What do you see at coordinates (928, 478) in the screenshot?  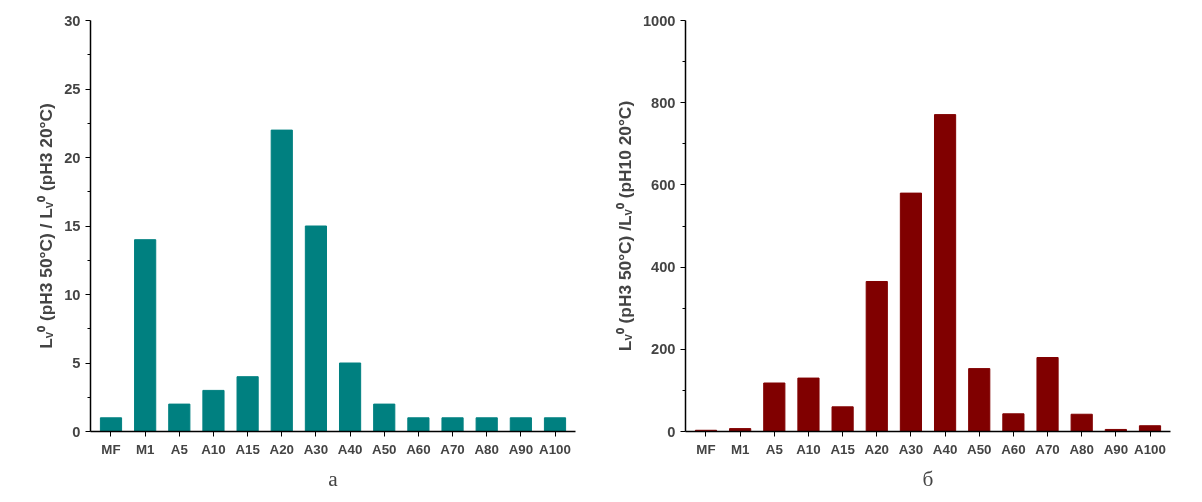 I see `text: б` at bounding box center [928, 478].